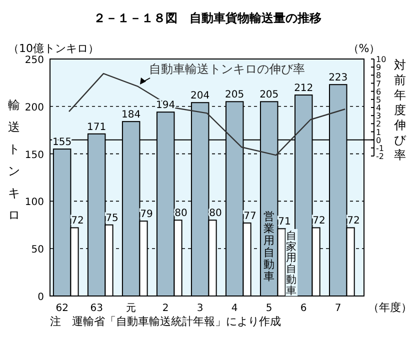  Describe the element at coordinates (400, 110) in the screenshot. I see `y2-axis-title: 対前年度伸び率` at that location.